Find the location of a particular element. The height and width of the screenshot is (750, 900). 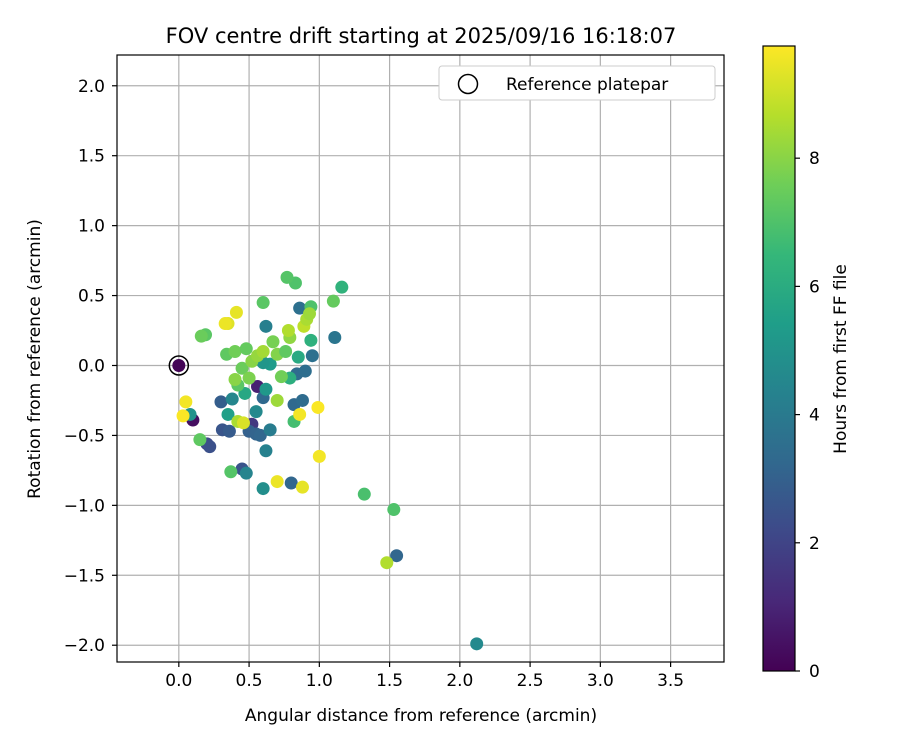

x-tick-label: 3.5 is located at coordinates (670, 681).